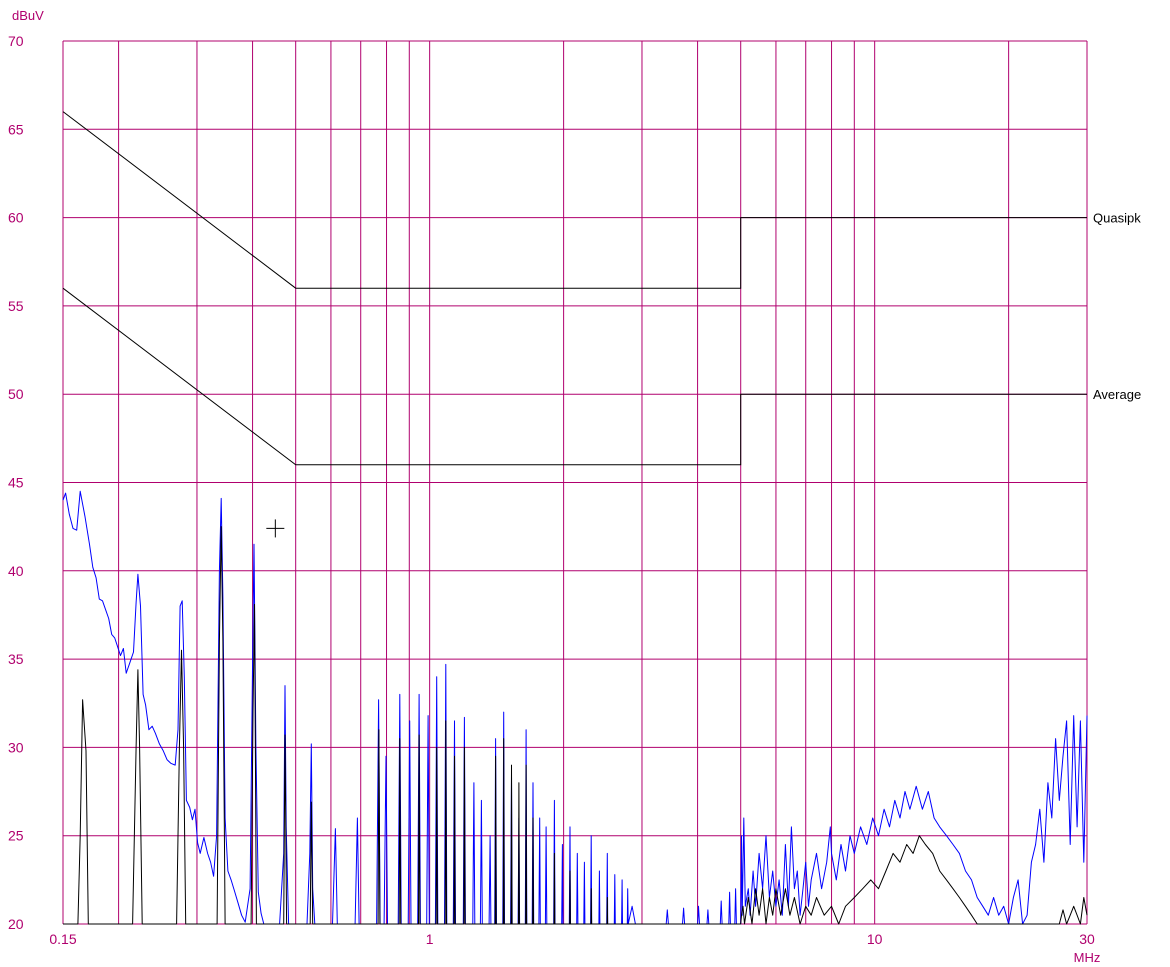 This screenshot has width=1170, height=967. What do you see at coordinates (16, 129) in the screenshot?
I see `y-tick-label: 65` at bounding box center [16, 129].